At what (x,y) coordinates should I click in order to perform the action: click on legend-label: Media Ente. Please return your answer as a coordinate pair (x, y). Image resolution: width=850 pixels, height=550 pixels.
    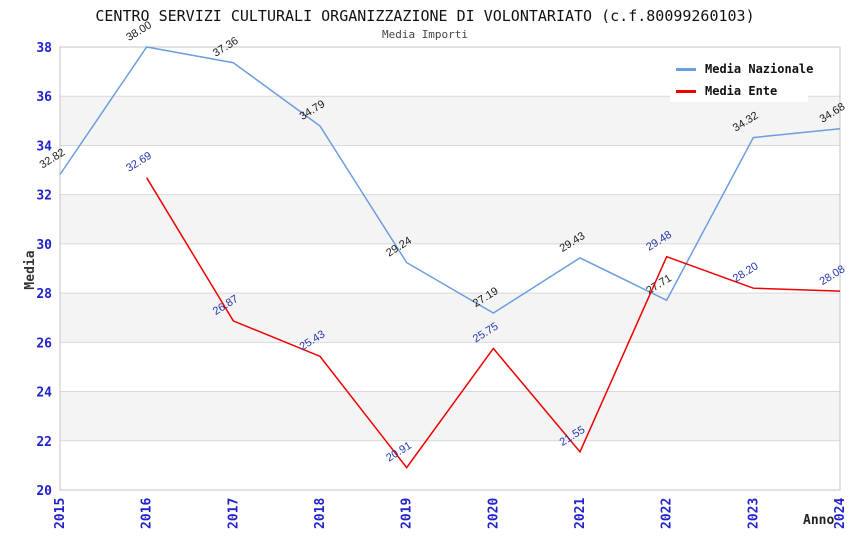
    Looking at the image, I should click on (741, 91).